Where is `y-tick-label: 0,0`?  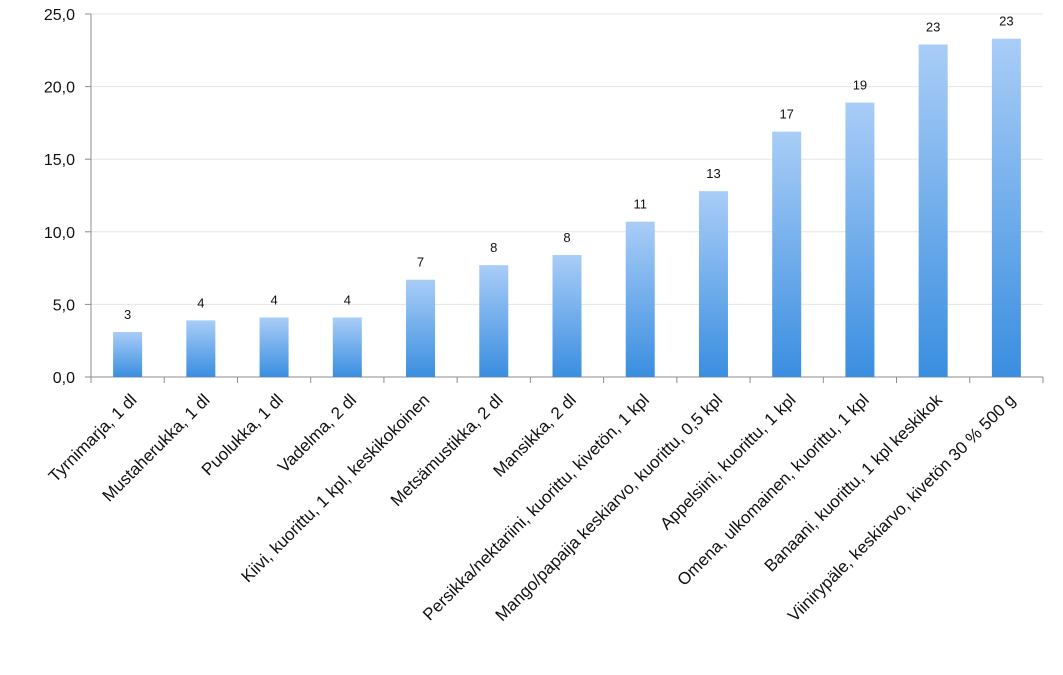 y-tick-label: 0,0 is located at coordinates (64, 378).